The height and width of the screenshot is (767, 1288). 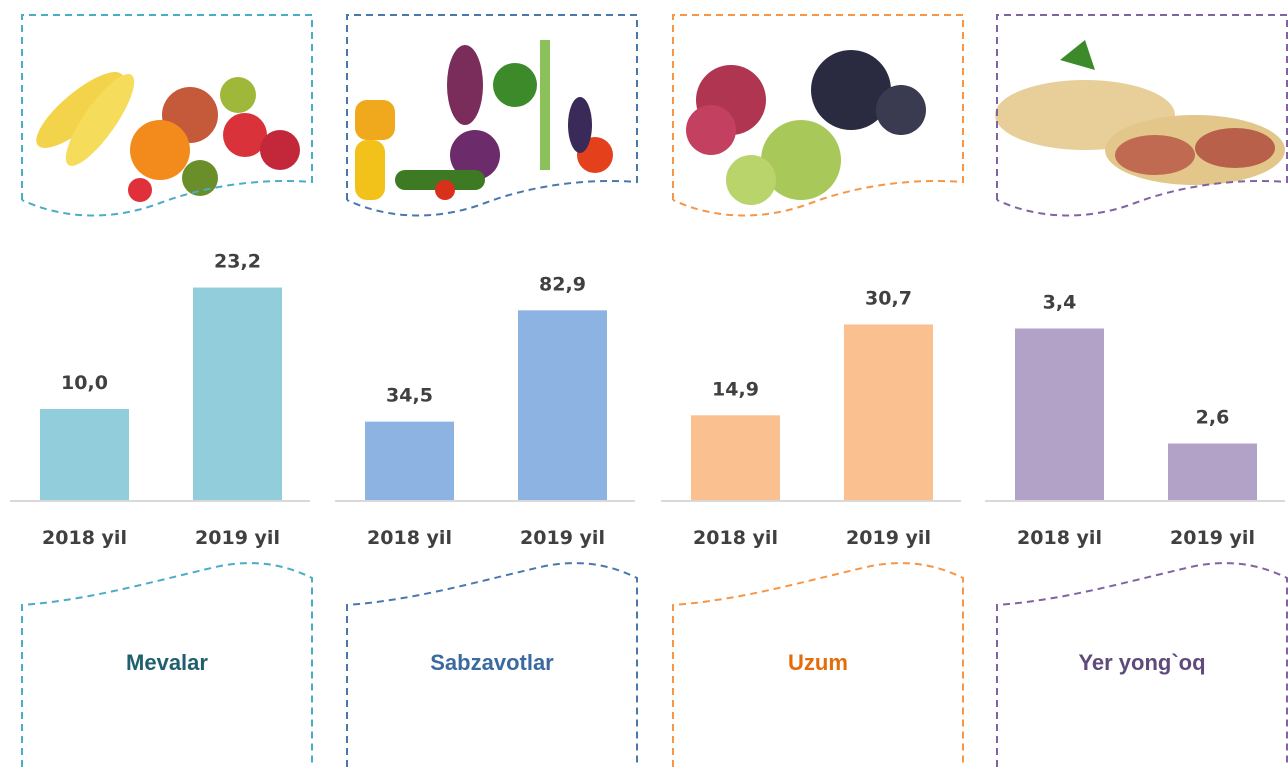 I want to click on category-title: Yer yong`oq, so click(x=1141, y=662).